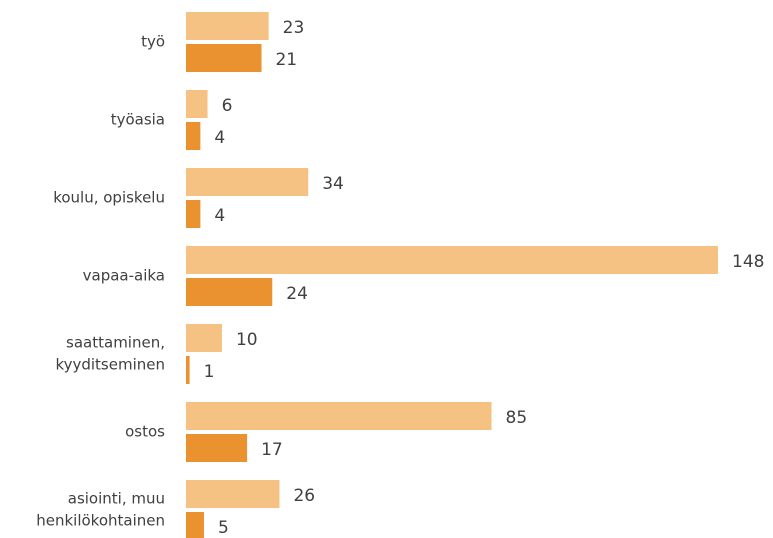 Image resolution: width=773 pixels, height=538 pixels. What do you see at coordinates (109, 198) in the screenshot?
I see `category-label: koulu, opiskelu` at bounding box center [109, 198].